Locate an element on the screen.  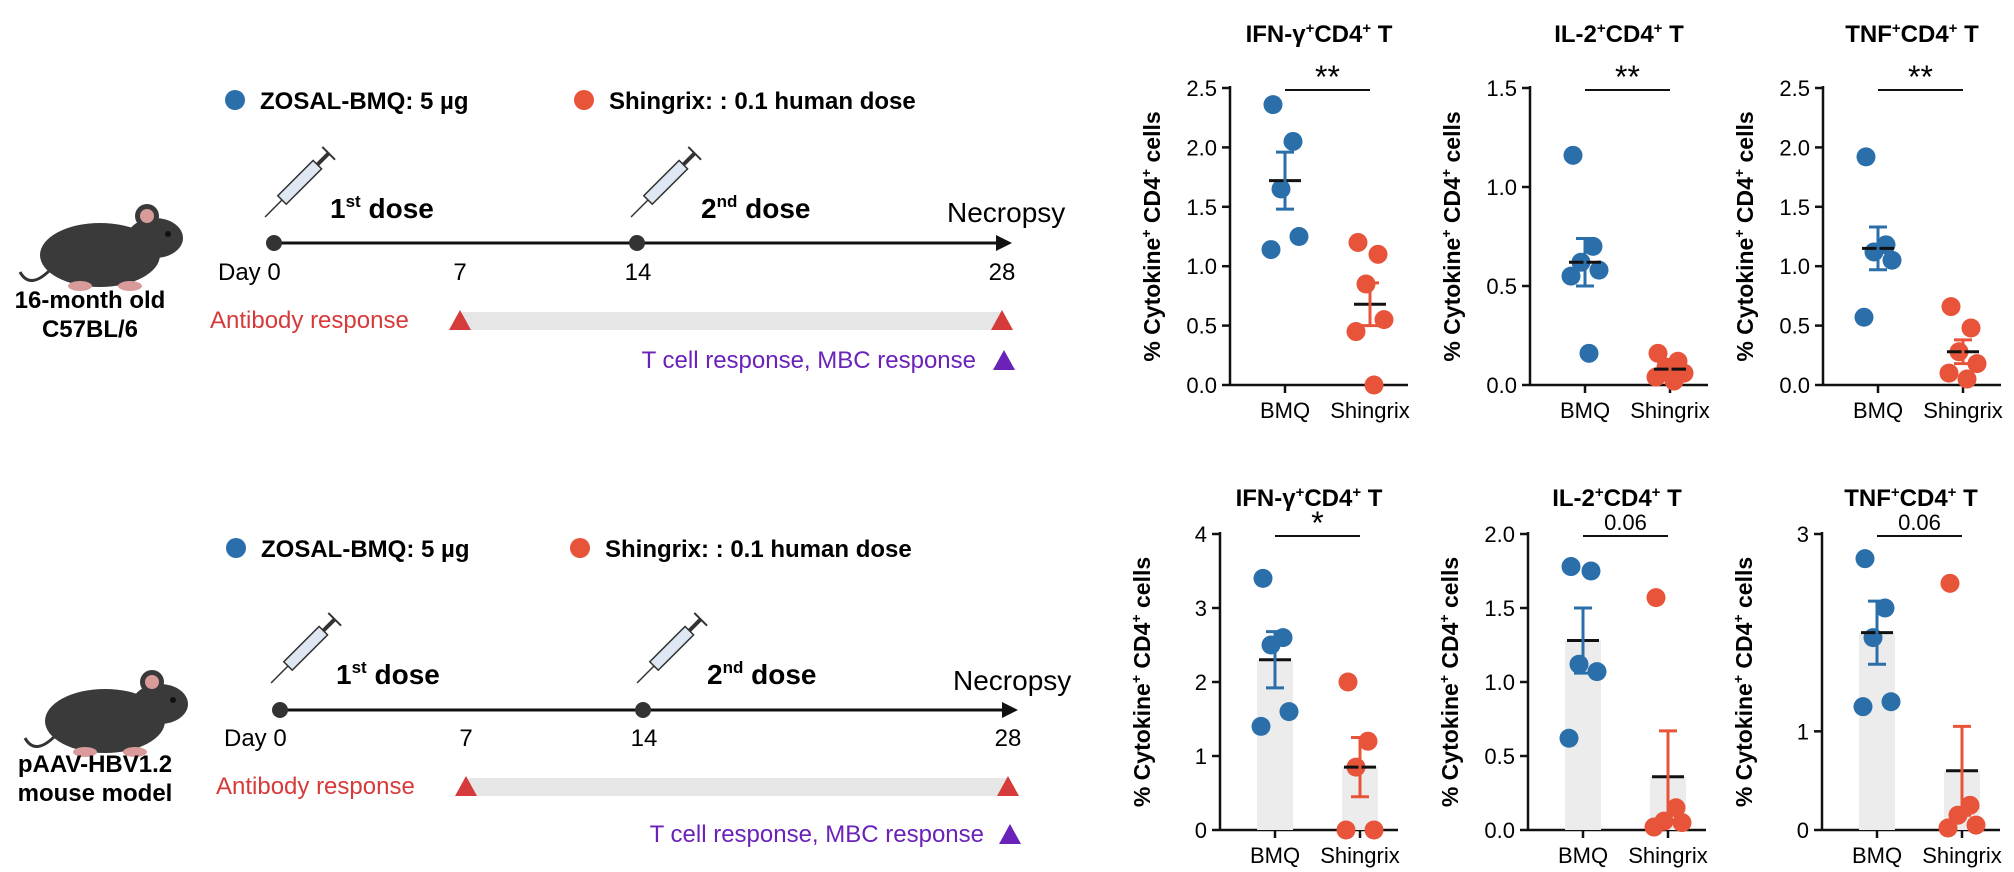
y-tick-label: 0.5 is located at coordinates (1794, 326).